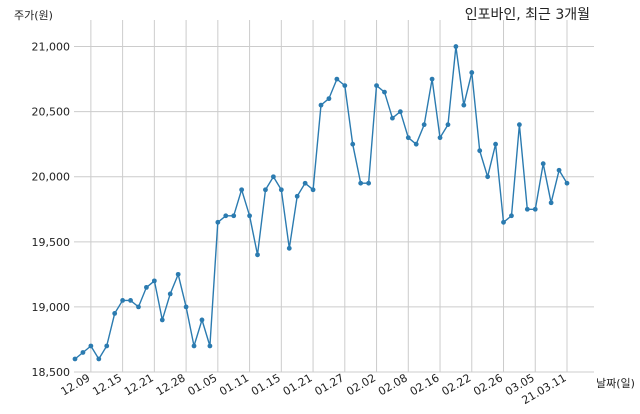 This screenshot has height=414, width=640. What do you see at coordinates (203, 384) in the screenshot?
I see `x-tick-label: 01.05` at bounding box center [203, 384].